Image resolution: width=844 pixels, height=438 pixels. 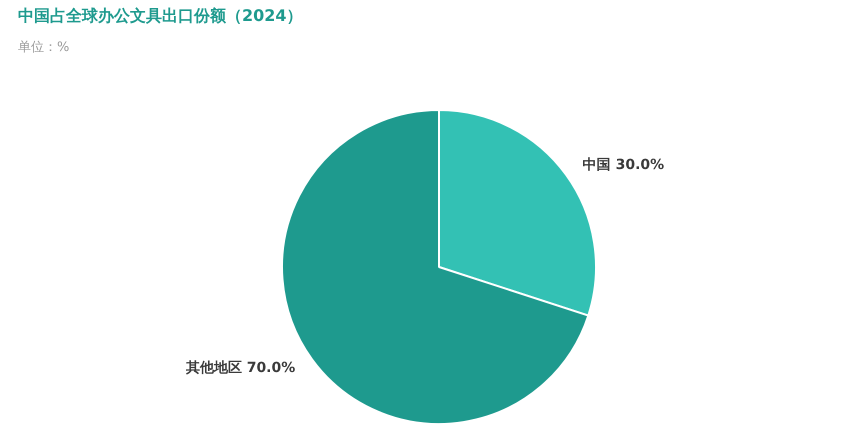 I want to click on slice-label: 中国 30.0%, so click(x=623, y=165).